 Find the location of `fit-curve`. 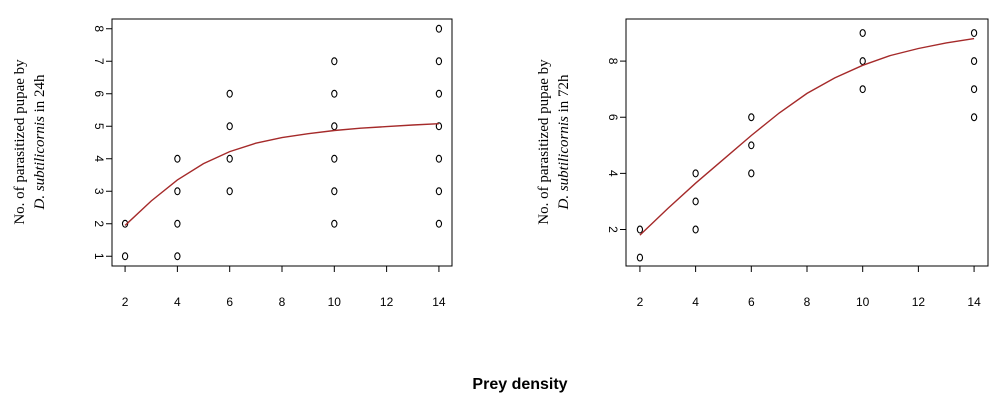

fit-curve is located at coordinates (281, 174).